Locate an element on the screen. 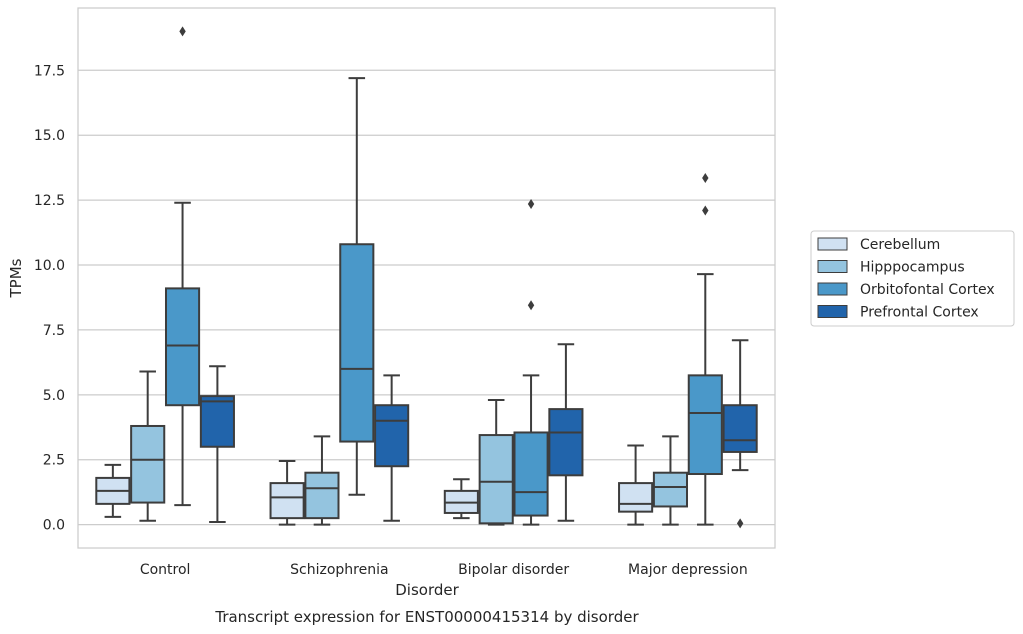  x-axis-label: Disorder is located at coordinates (427, 590).